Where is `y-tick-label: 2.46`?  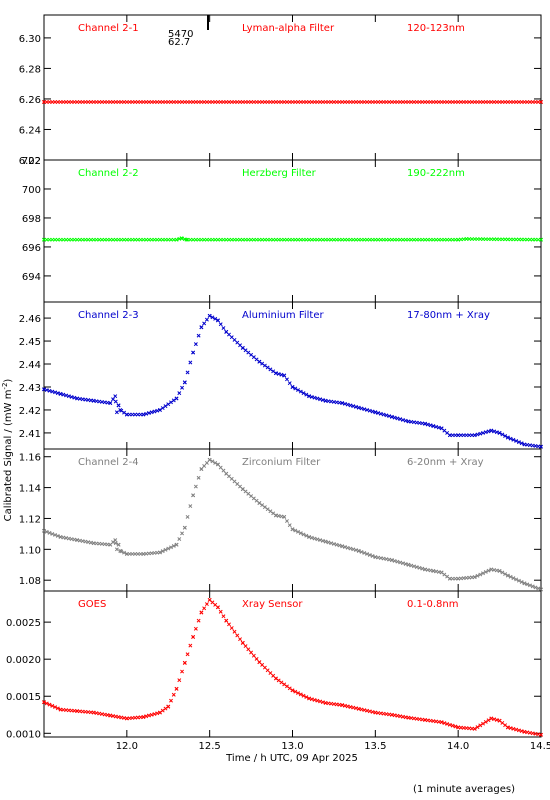 y-tick-label: 2.46 is located at coordinates (30, 319).